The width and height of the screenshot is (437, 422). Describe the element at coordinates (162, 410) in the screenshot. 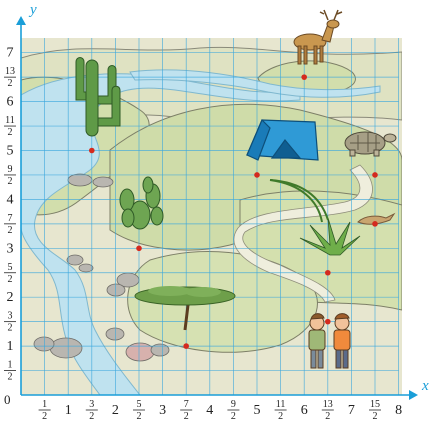

I see `x-tick-label: 3` at that location.